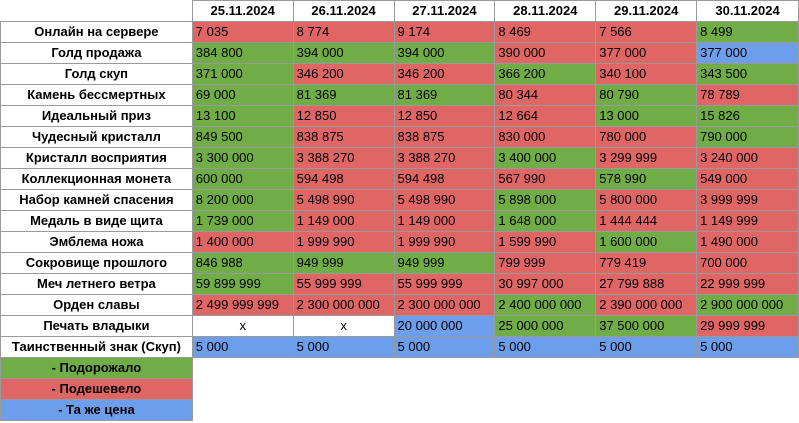  Describe the element at coordinates (343, 11) in the screenshot. I see `date-header: 26.11.2024` at that location.